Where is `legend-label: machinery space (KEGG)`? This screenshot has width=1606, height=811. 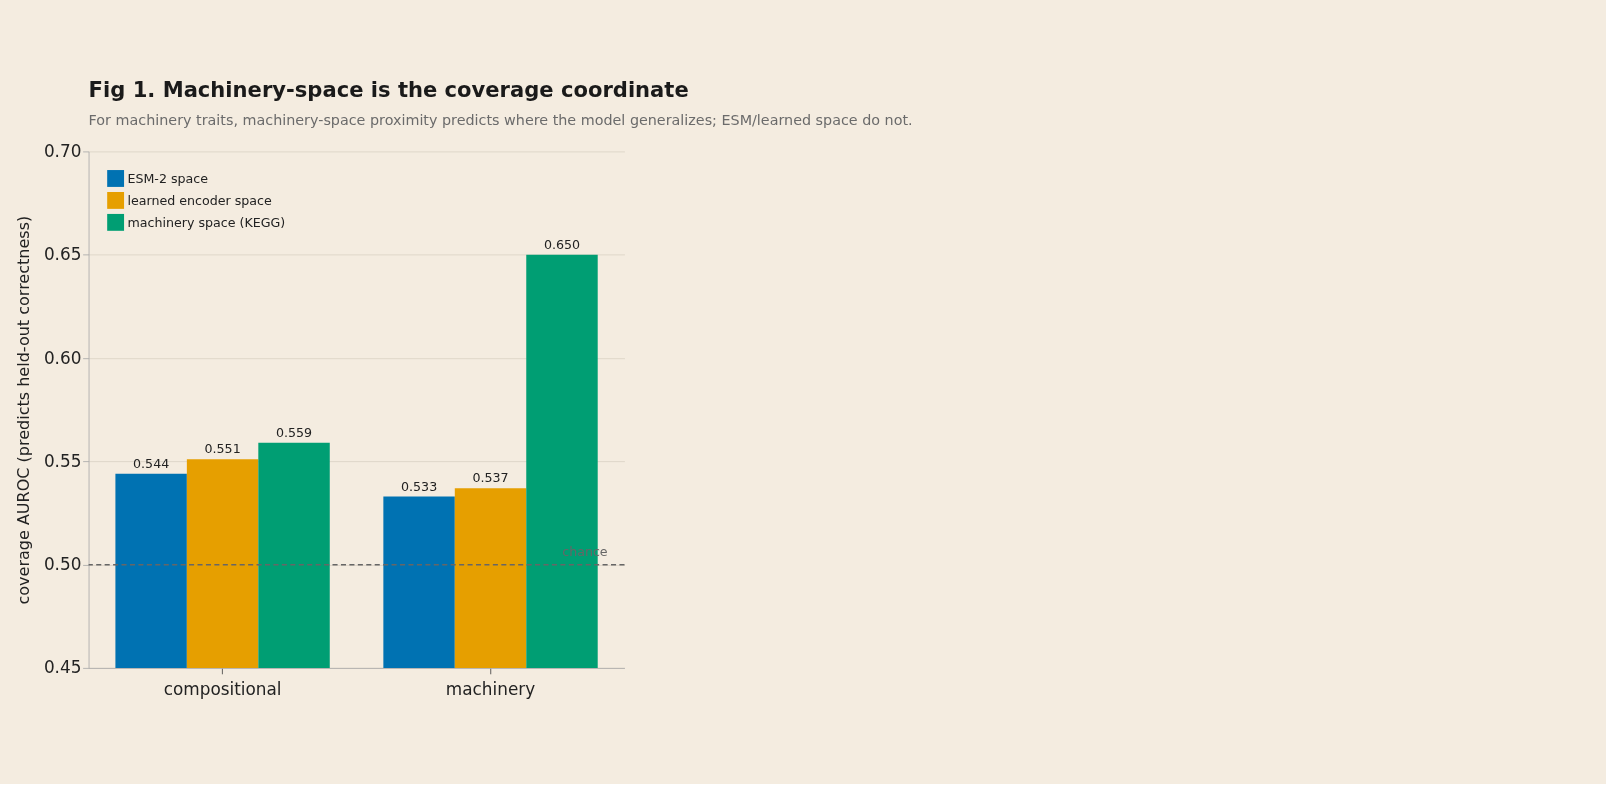 legend-label: machinery space (KEGG) is located at coordinates (206, 222).